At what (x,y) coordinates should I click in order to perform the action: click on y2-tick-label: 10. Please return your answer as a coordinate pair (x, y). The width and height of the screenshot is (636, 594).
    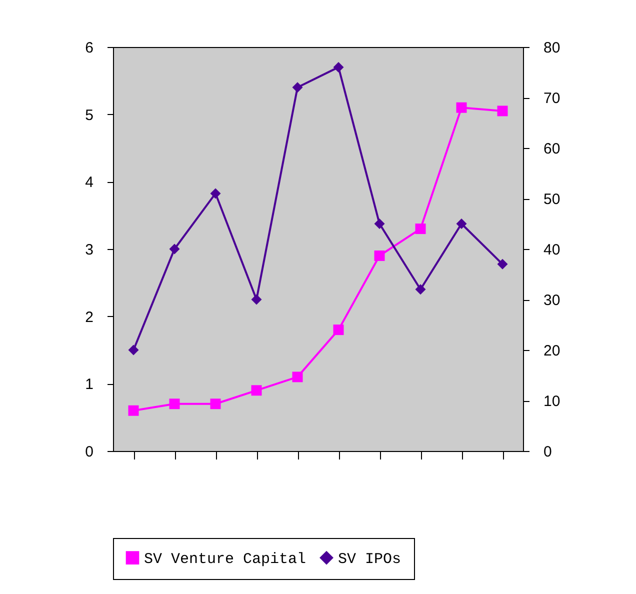
    Looking at the image, I should click on (552, 401).